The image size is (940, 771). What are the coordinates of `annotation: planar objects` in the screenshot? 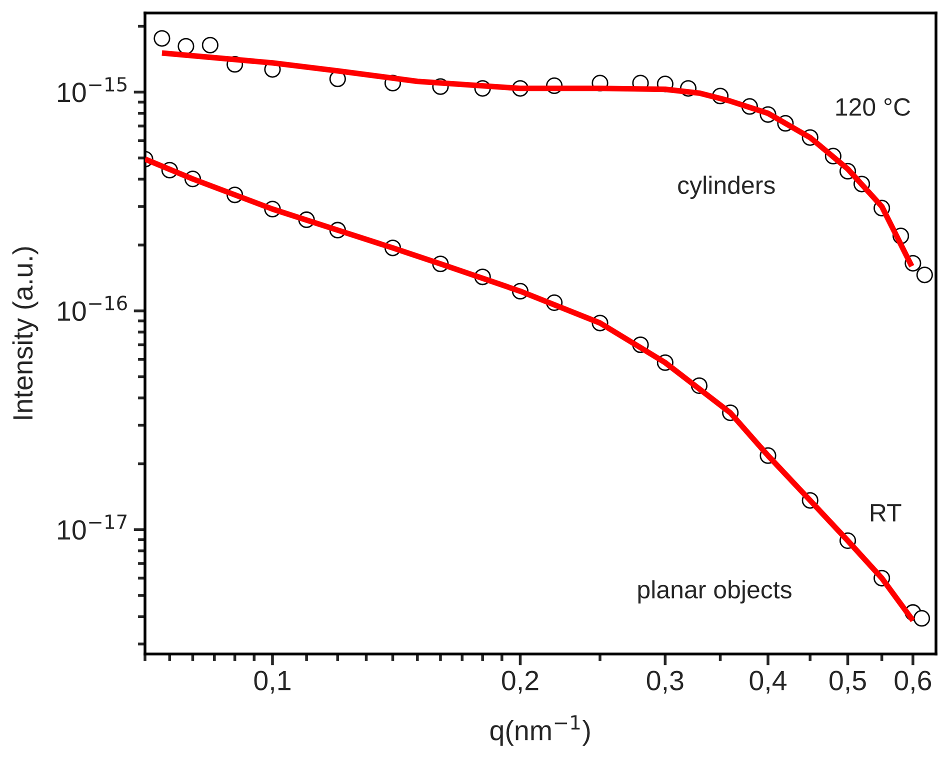 It's located at (715, 592).